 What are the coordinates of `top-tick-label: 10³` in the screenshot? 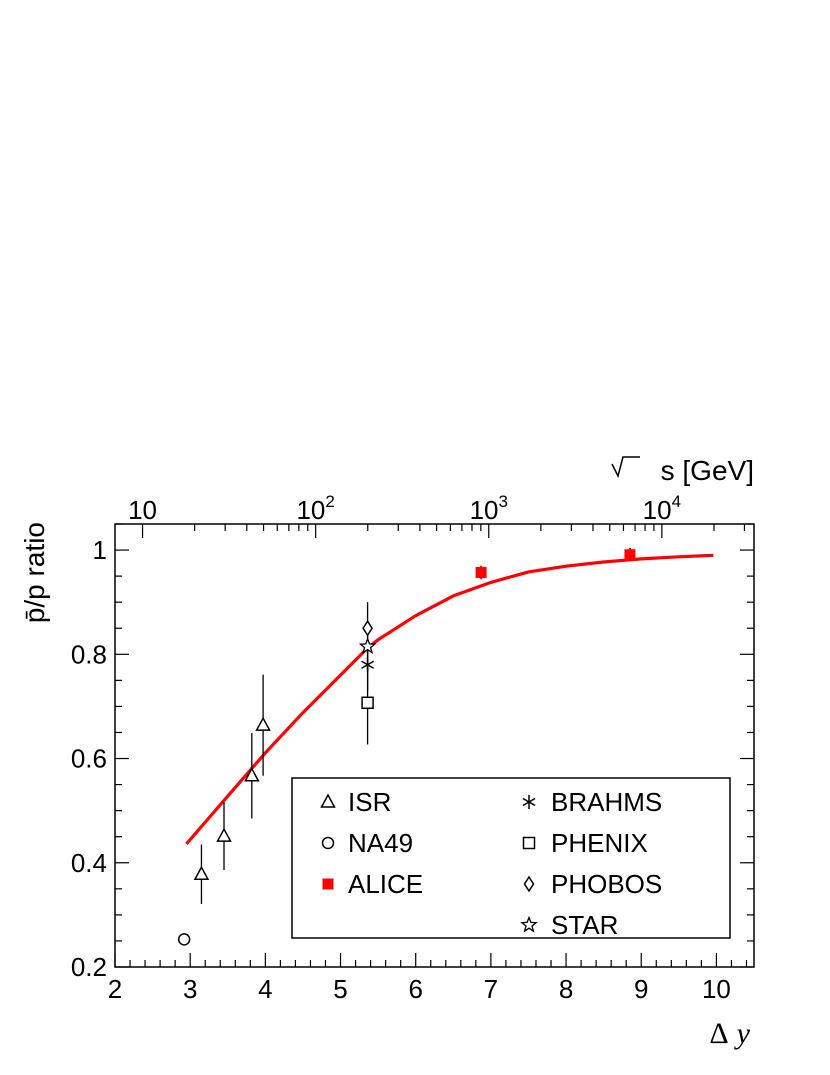 It's located at (489, 508).